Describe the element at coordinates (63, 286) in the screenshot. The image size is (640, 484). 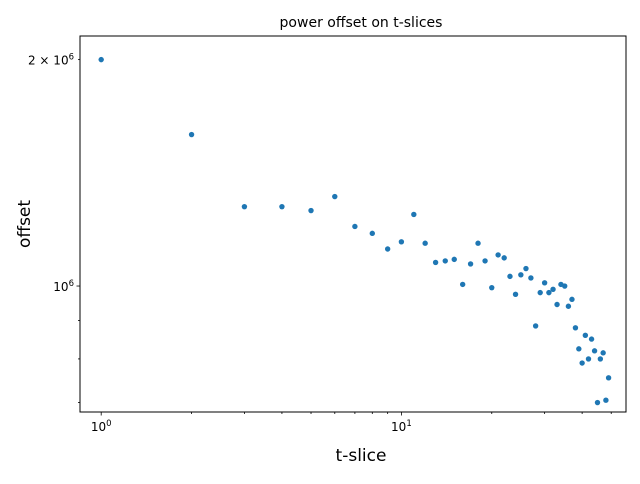
I see `y-tick-label: 106` at that location.